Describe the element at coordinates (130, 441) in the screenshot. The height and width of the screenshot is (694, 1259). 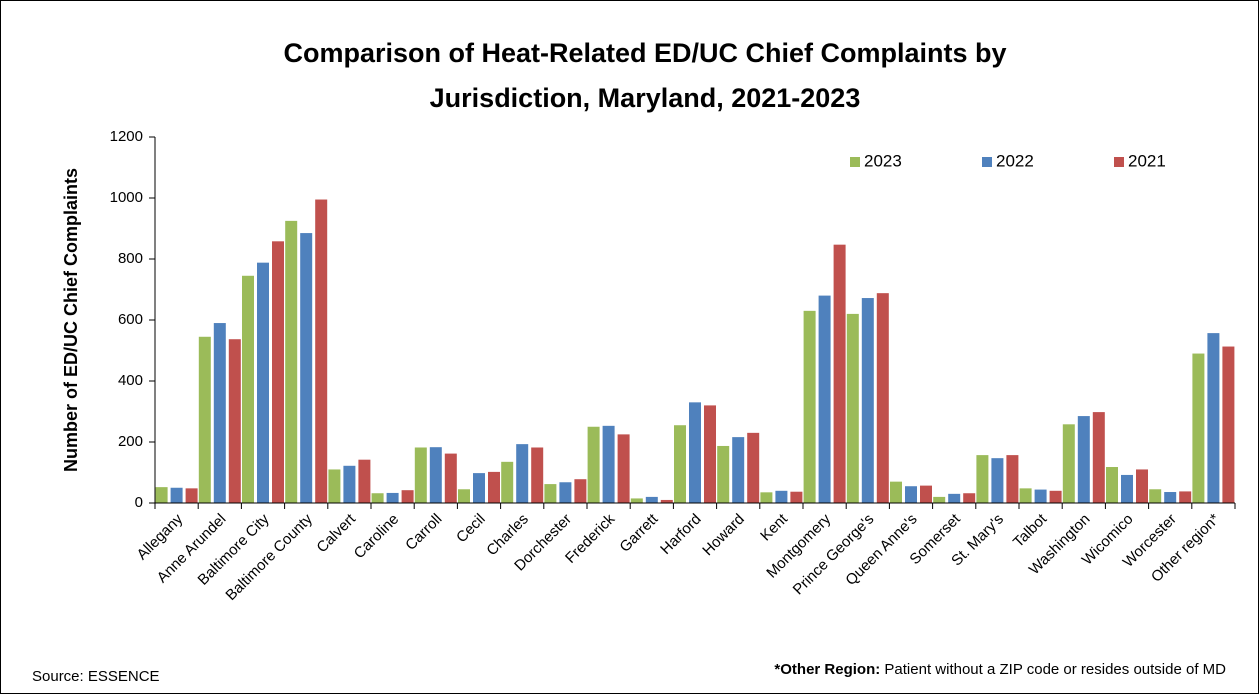
I see `y-tick-label: 200` at that location.